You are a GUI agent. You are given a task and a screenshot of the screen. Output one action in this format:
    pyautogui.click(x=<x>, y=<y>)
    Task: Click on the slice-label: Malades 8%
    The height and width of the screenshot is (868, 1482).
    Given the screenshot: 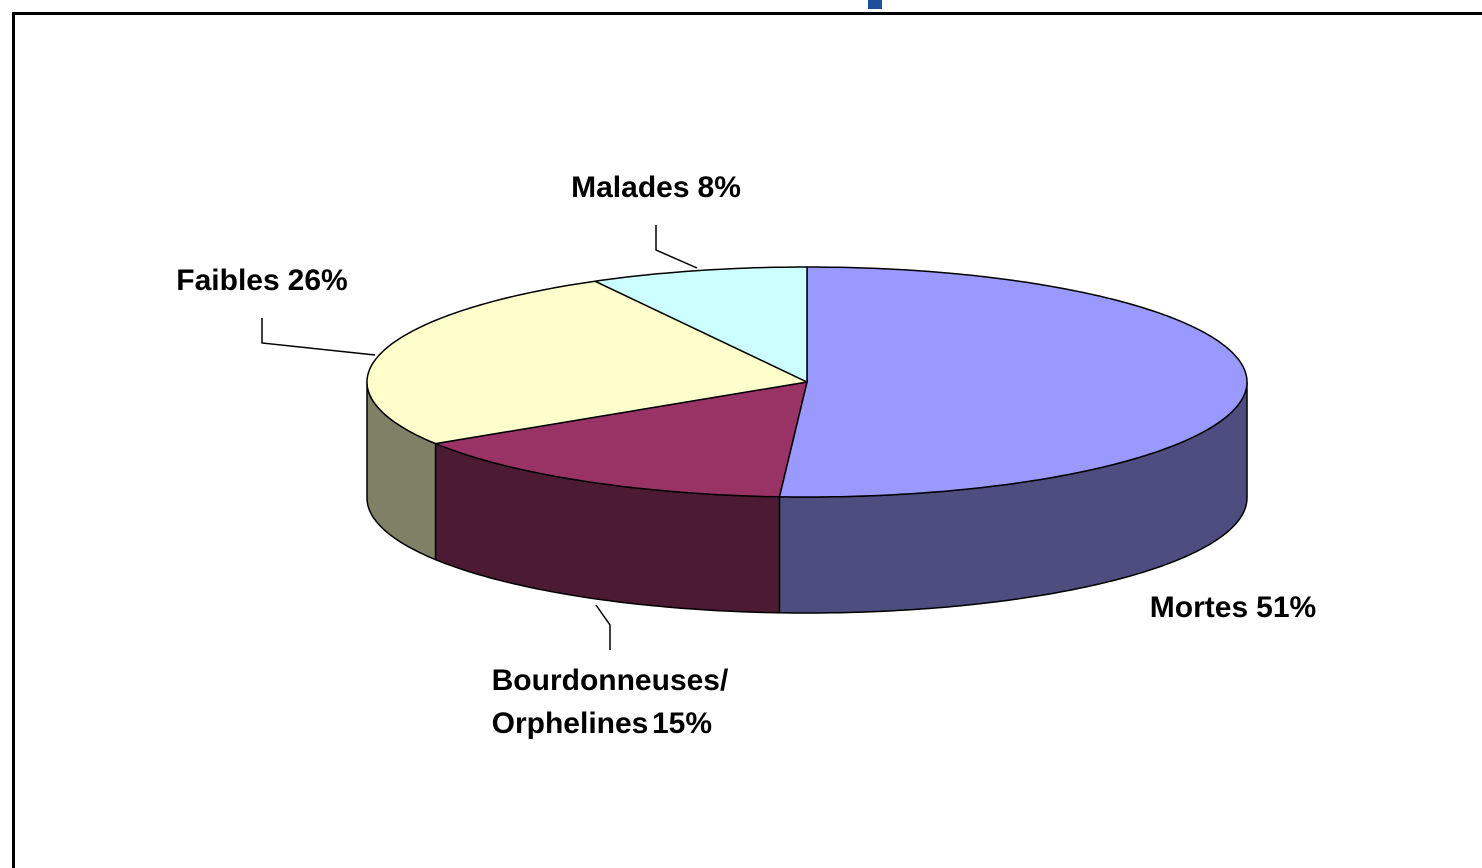 What is the action you would take?
    pyautogui.click(x=656, y=187)
    